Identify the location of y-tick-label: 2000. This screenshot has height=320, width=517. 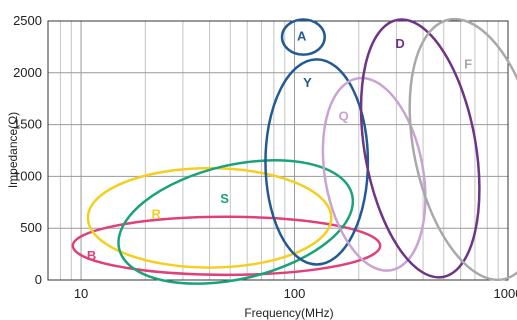
(27, 72).